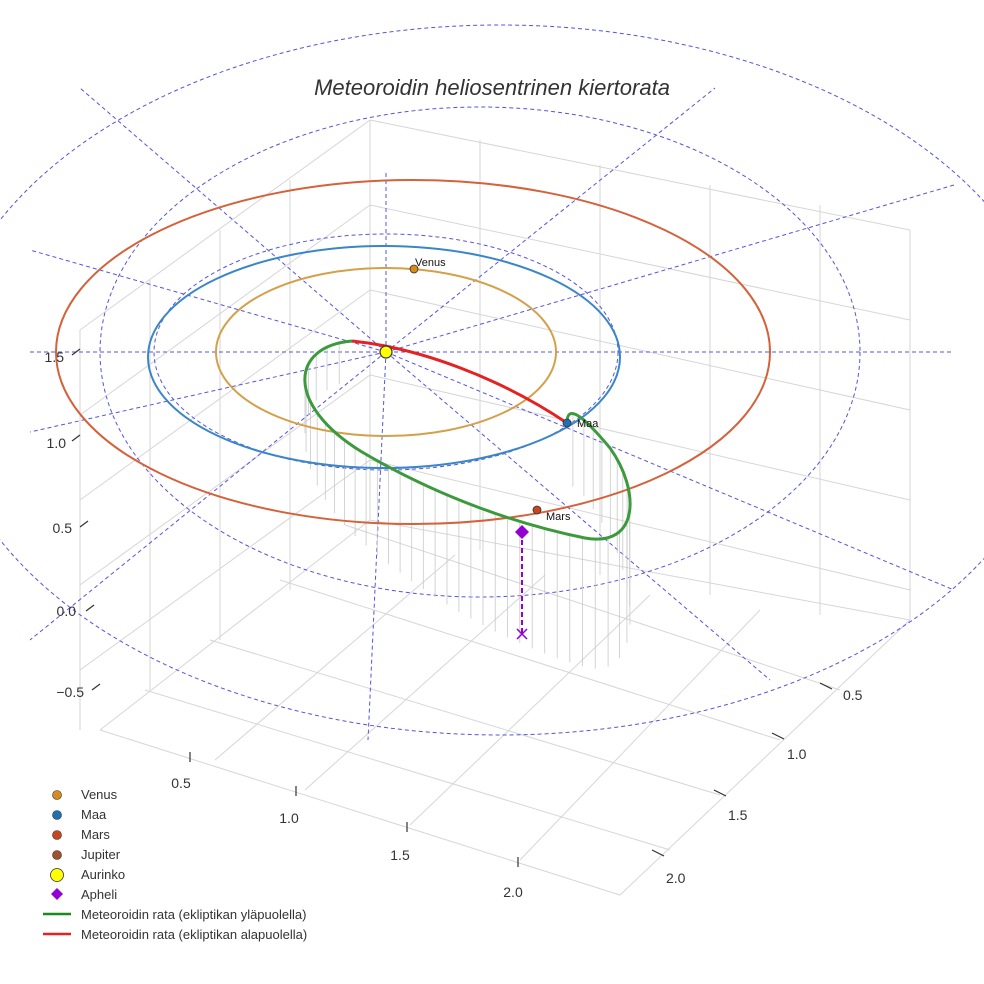  Describe the element at coordinates (210, 795) in the screenshot. I see `legend-item-venus: Venus` at that location.